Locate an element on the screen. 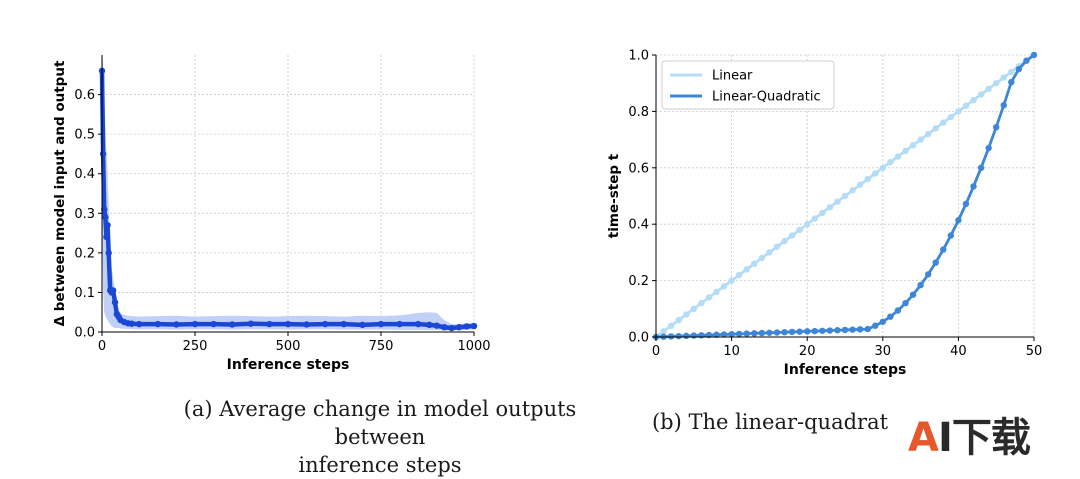 The image size is (1080, 479). x-tick-label: 0 is located at coordinates (656, 351).